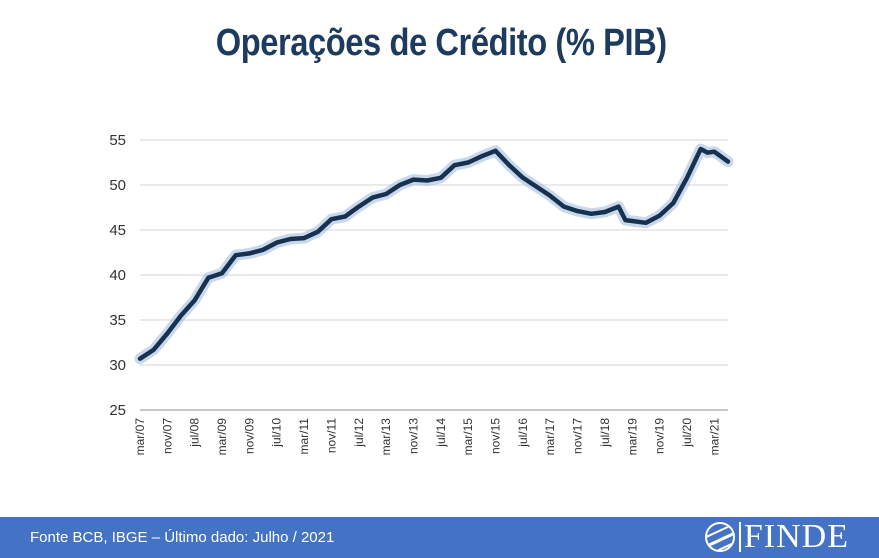  I want to click on x-tick-label: nov/13, so click(413, 436).